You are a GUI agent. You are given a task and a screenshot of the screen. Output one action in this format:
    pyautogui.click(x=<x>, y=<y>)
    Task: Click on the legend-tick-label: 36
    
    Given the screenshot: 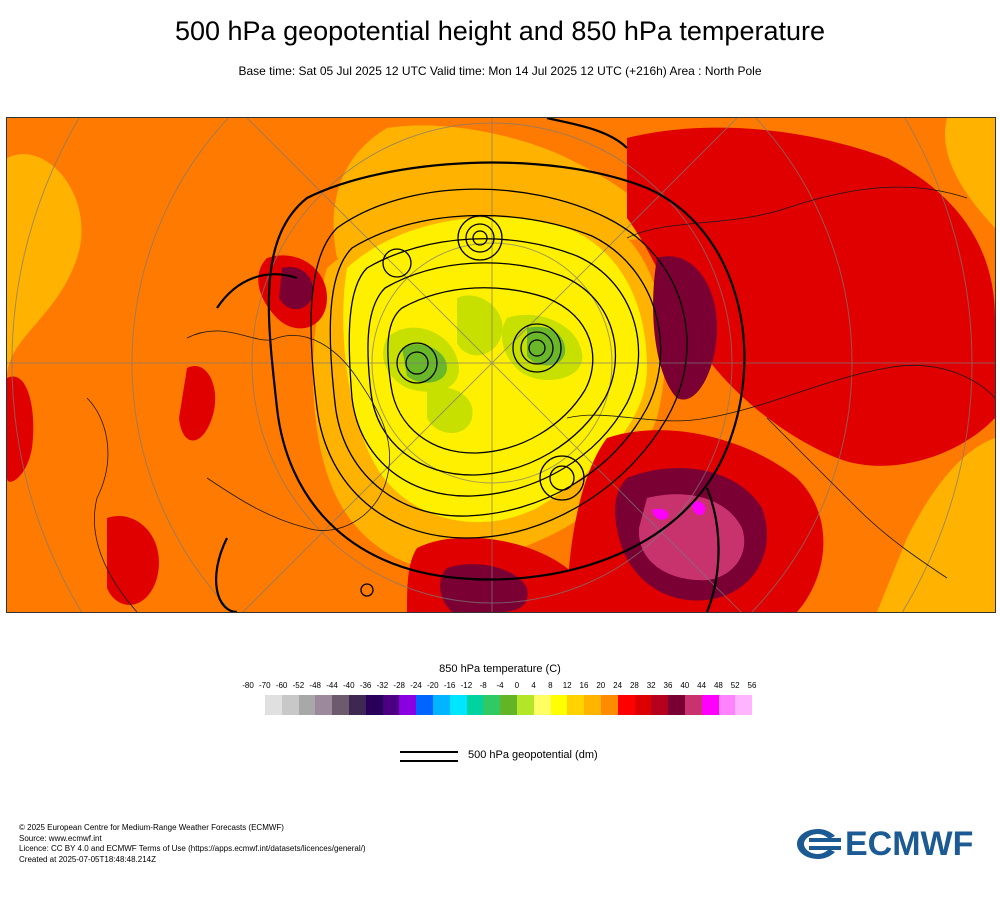 What is the action you would take?
    pyautogui.click(x=668, y=685)
    